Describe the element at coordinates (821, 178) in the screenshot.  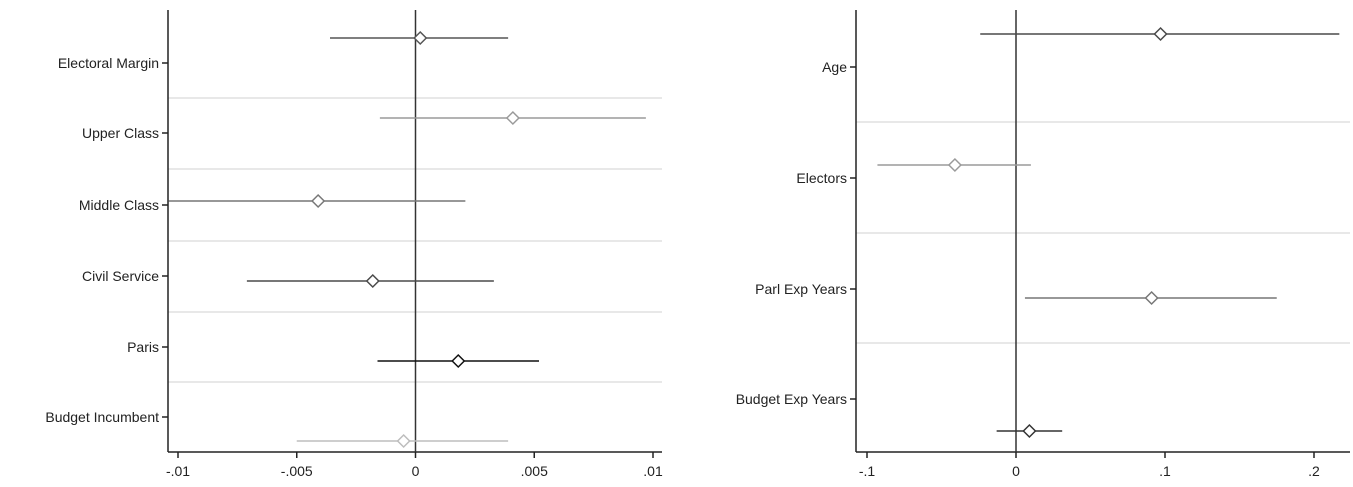
I see `category-label: Electors` at that location.